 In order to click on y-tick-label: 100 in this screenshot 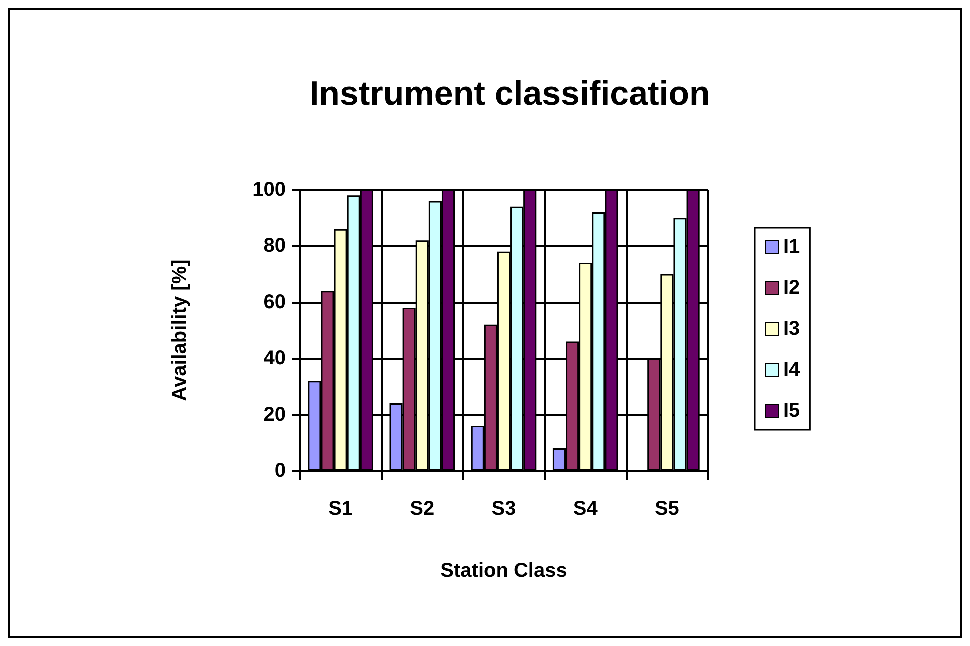, I will do `click(269, 190)`.